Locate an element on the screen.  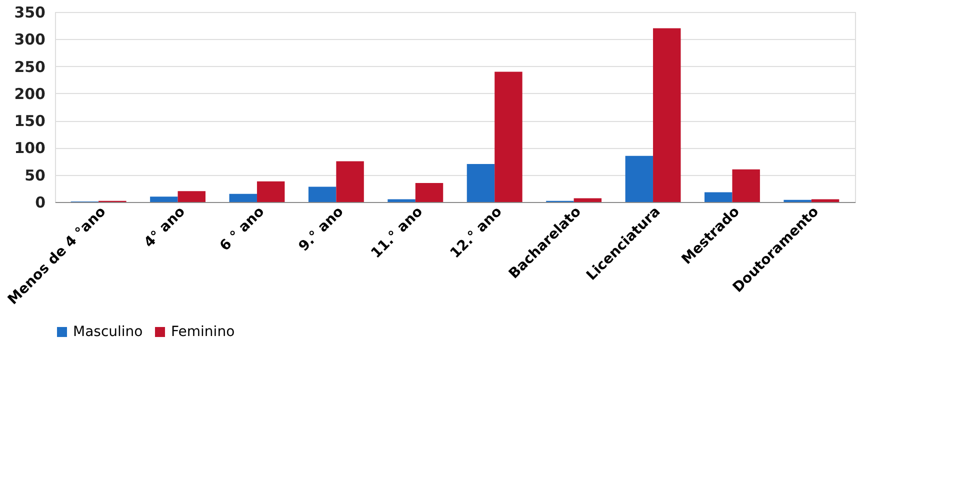
y-tick-label: 100 is located at coordinates (30, 148).